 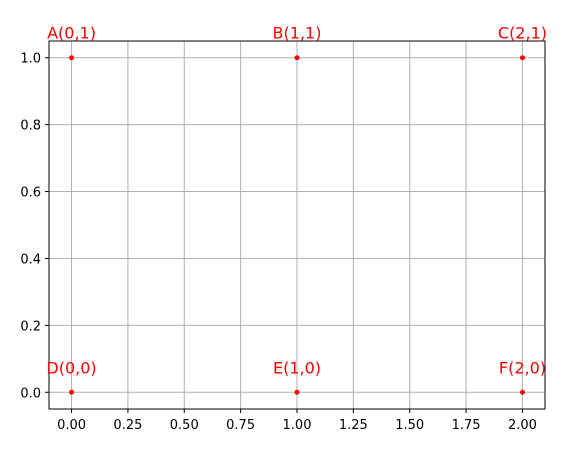 I want to click on x-tick-label-0: 0.00, so click(x=71, y=425).